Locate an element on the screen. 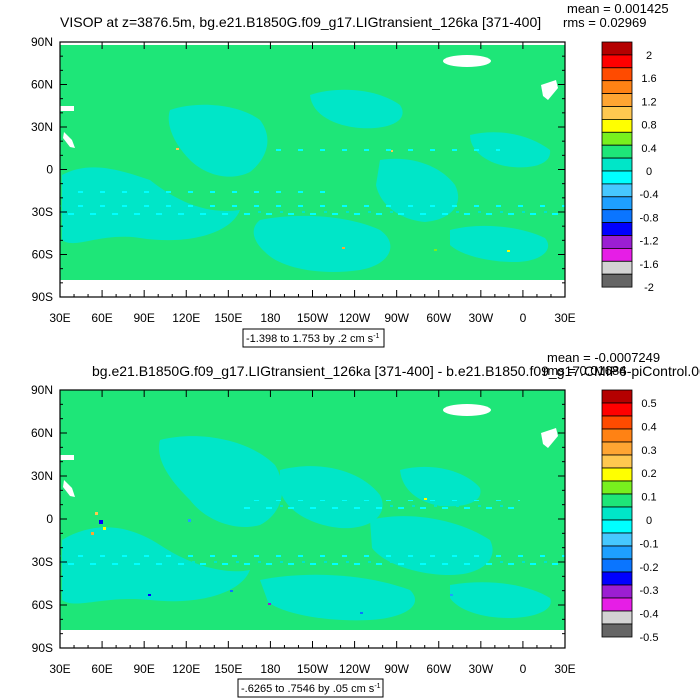  panel-1-mean: mean = 0.001425 is located at coordinates (618, 8).